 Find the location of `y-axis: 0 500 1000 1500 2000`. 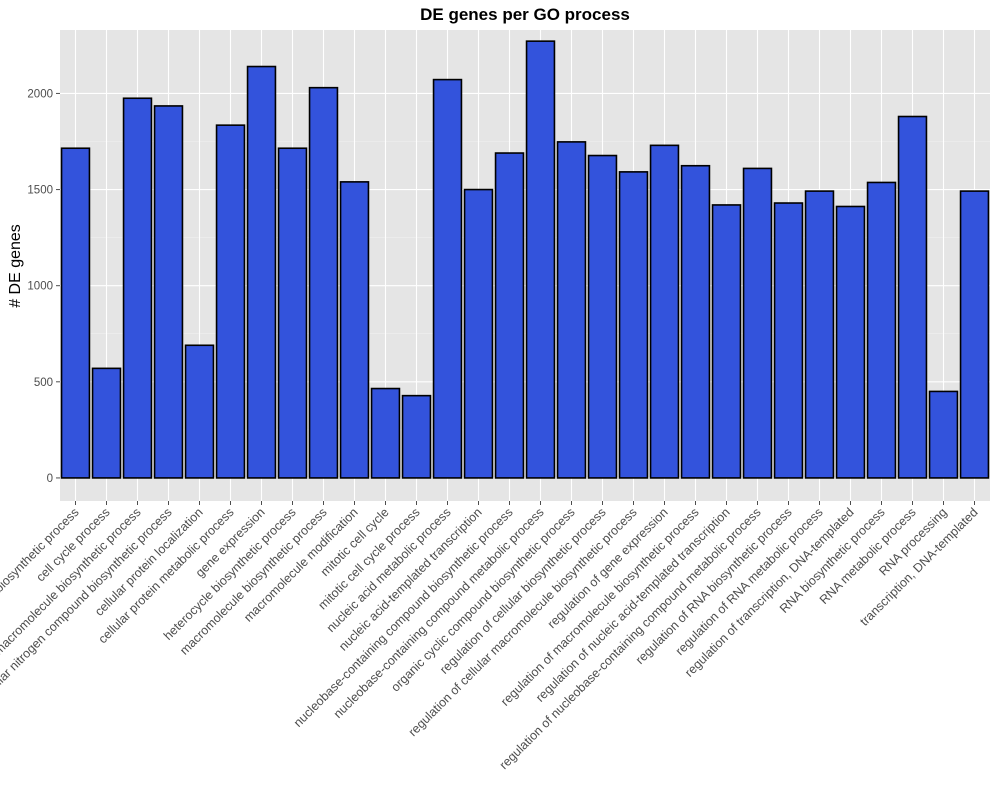

y-axis: 0 500 1000 1500 2000 is located at coordinates (43, 286).